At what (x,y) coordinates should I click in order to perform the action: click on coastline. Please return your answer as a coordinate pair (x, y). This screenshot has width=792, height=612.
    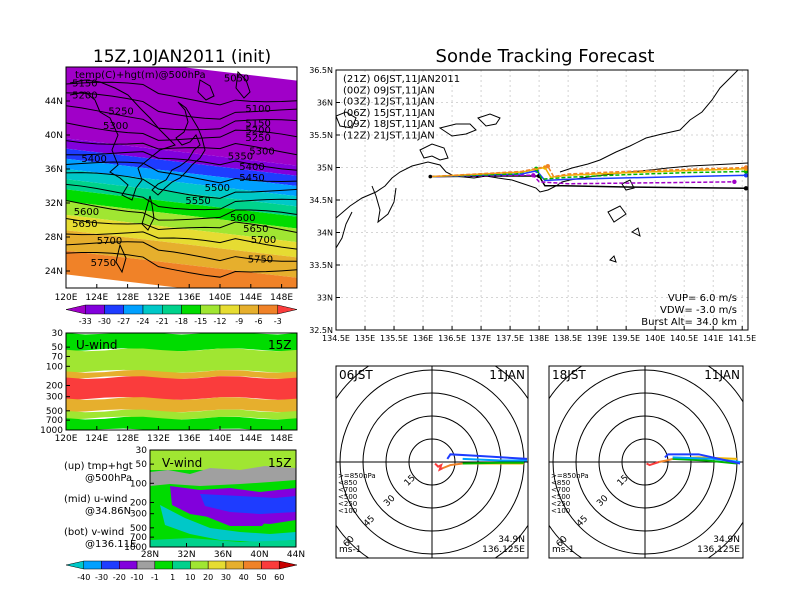
    Looking at the image, I should click on (160, 172).